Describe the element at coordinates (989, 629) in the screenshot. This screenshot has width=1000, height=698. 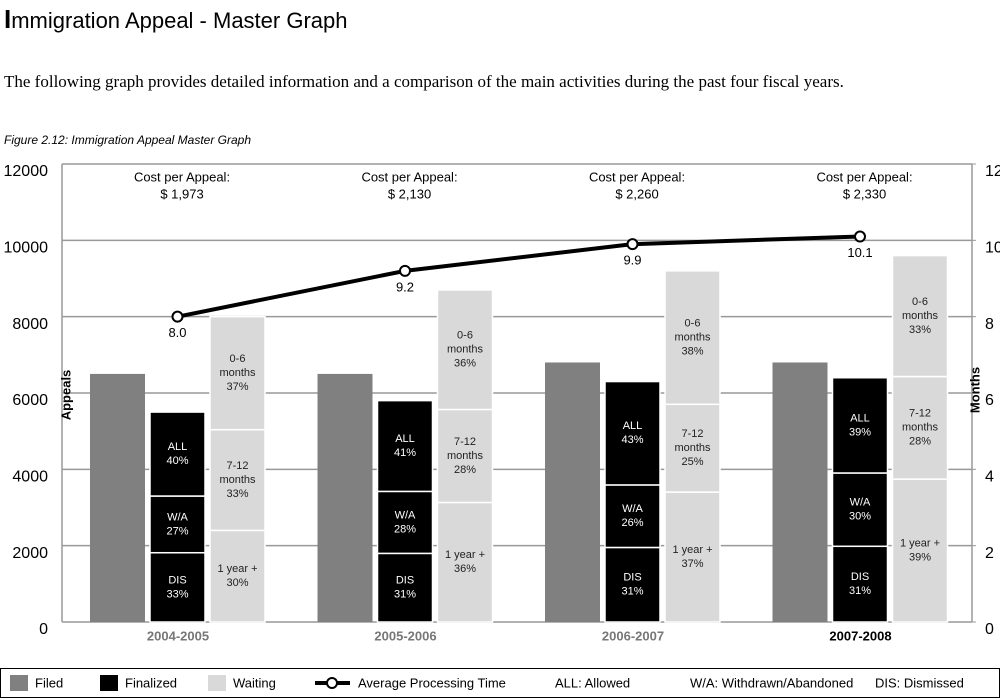
I see `y2-tick-label: 0` at that location.